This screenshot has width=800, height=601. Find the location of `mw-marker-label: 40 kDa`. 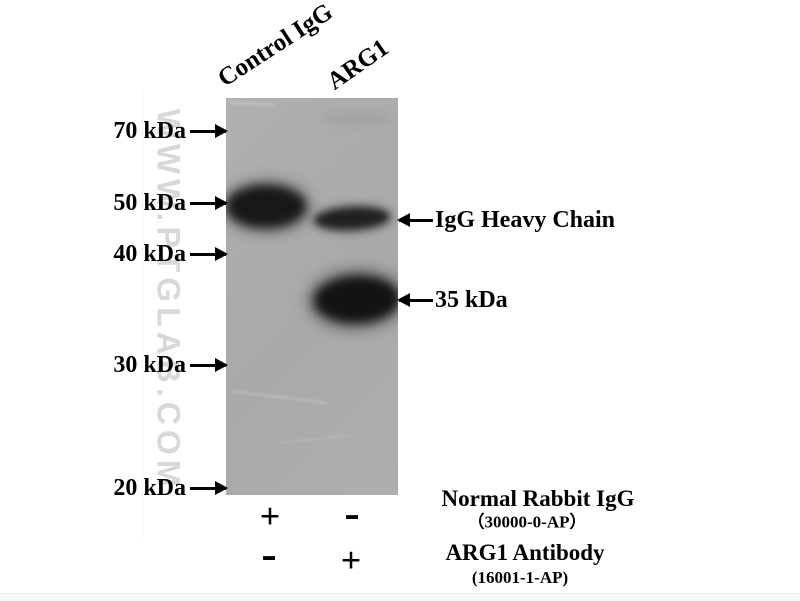

mw-marker-label: 40 kDa is located at coordinates (149, 253).